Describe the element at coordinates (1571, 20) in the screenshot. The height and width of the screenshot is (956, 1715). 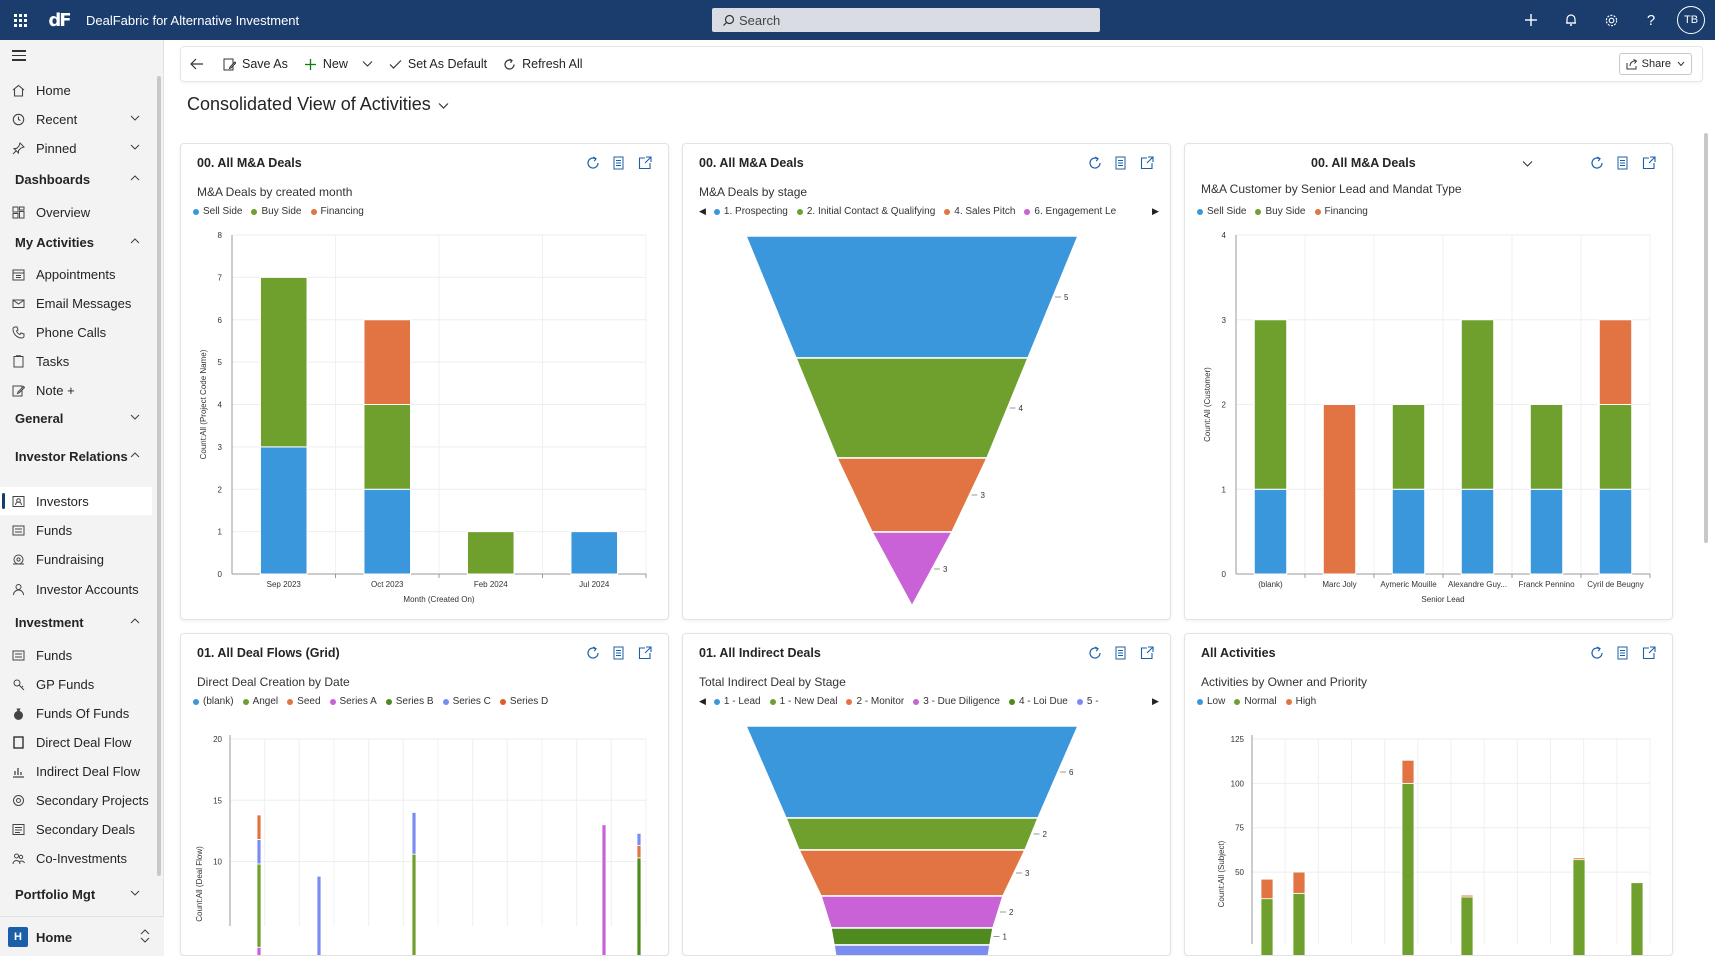
I see `bell-icon` at that location.